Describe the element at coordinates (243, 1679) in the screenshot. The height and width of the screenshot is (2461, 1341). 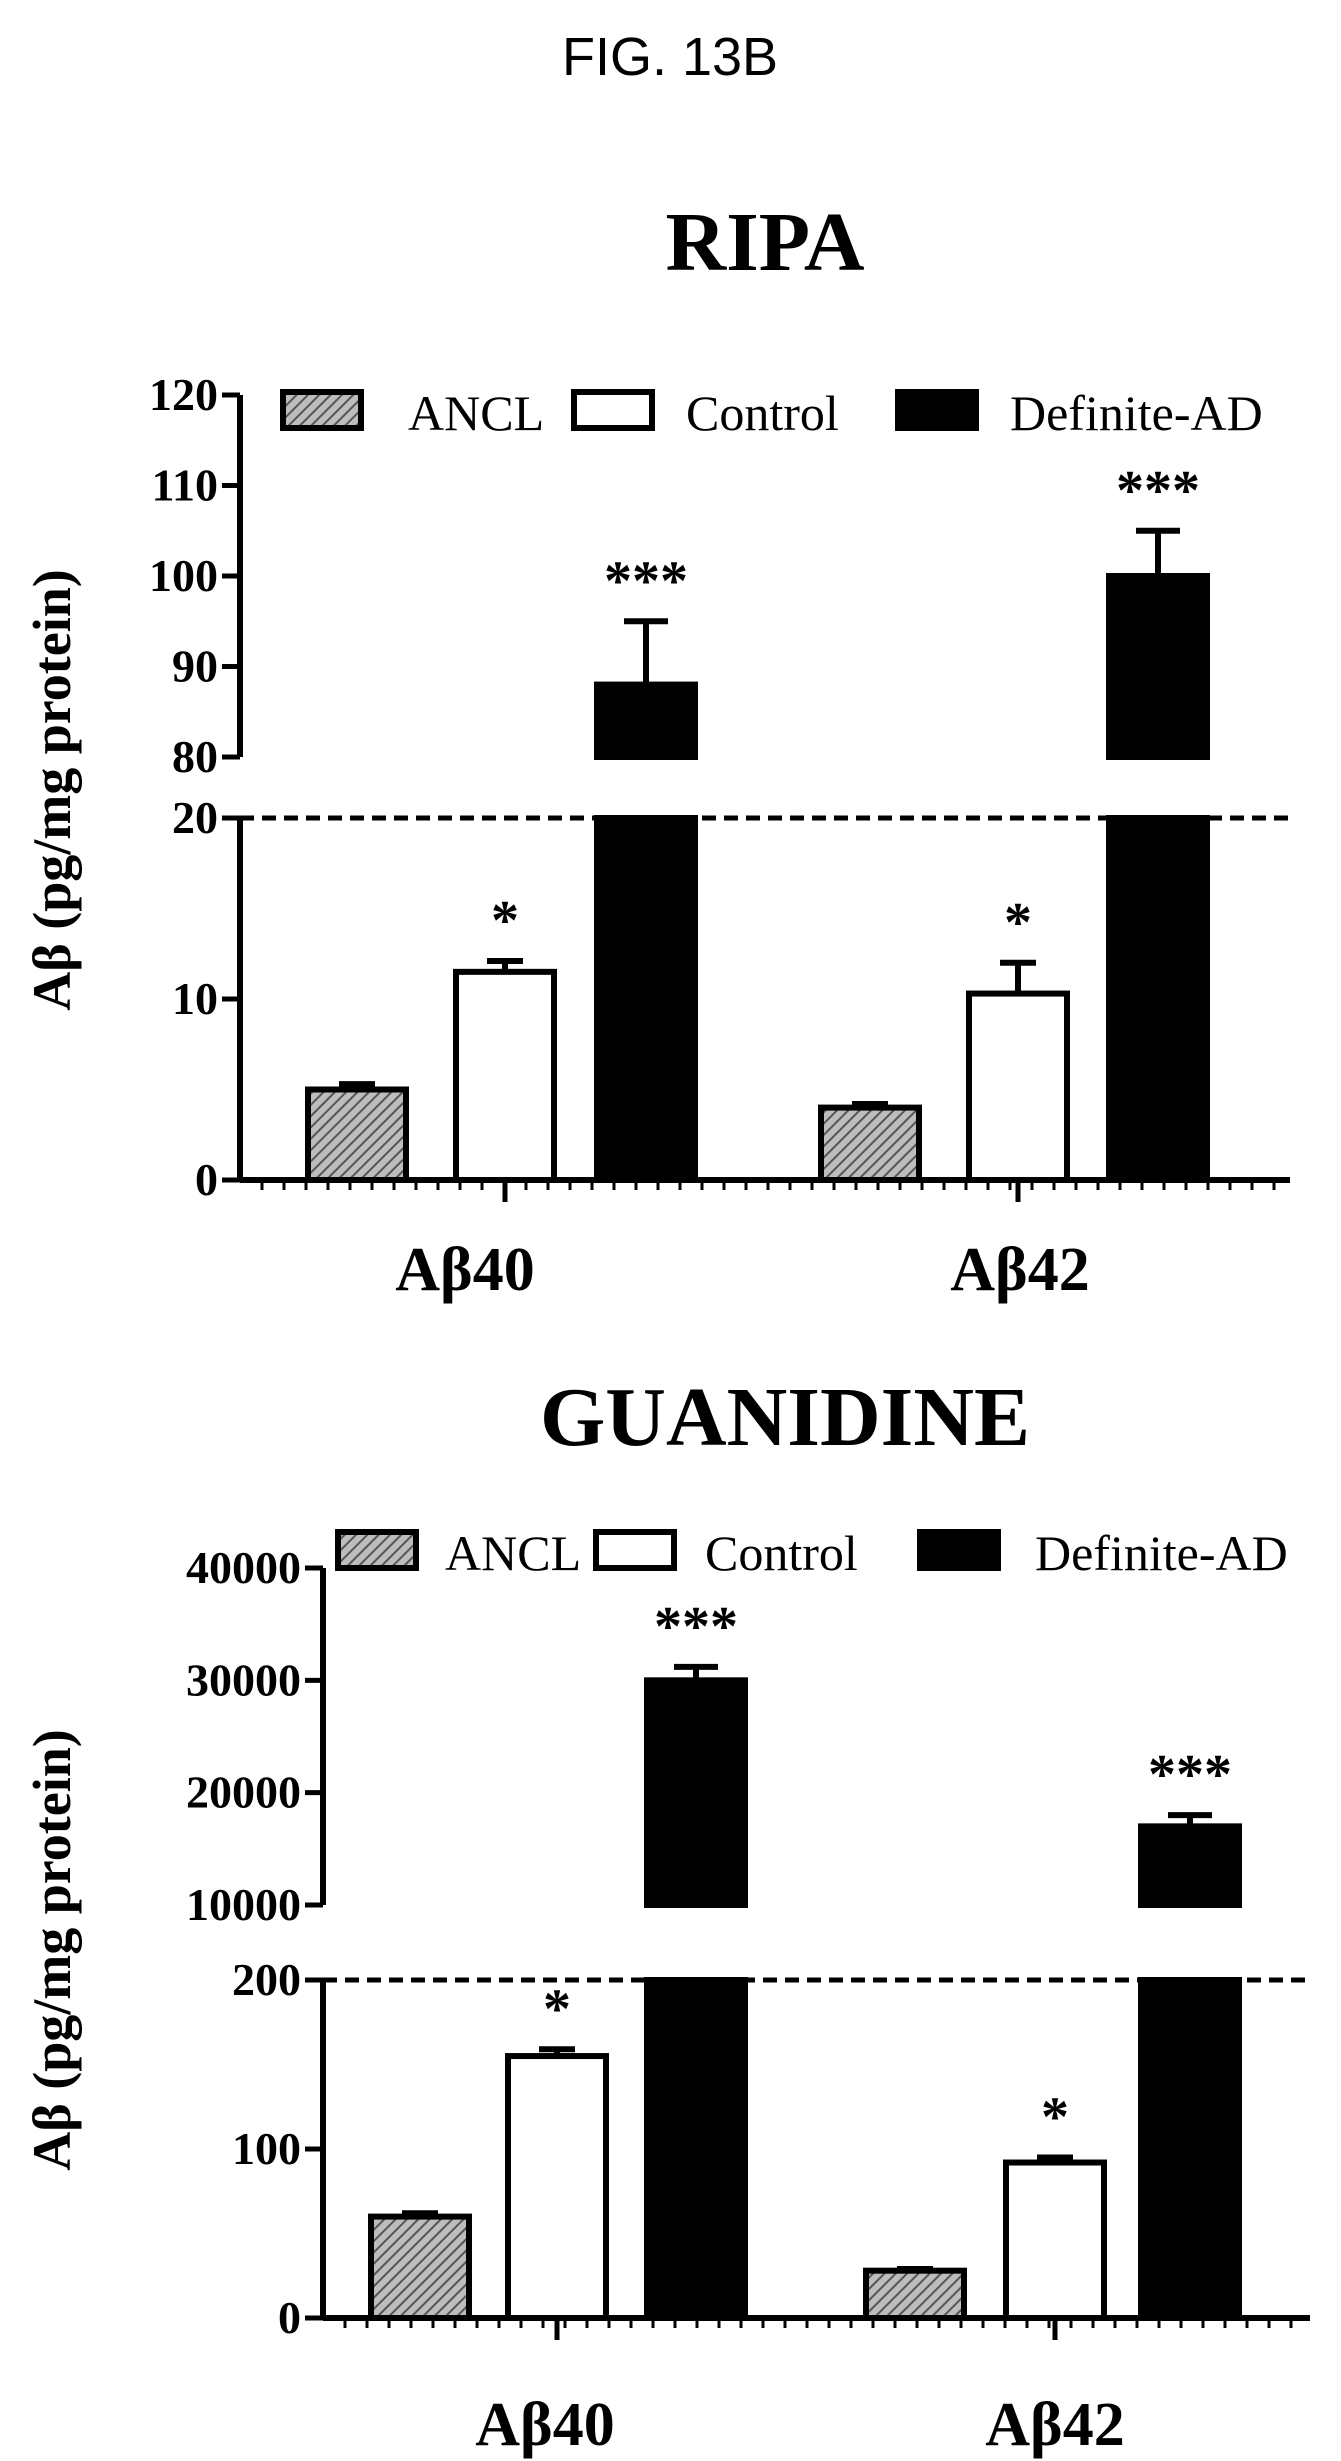
I see `y-tick-label: 30000` at that location.